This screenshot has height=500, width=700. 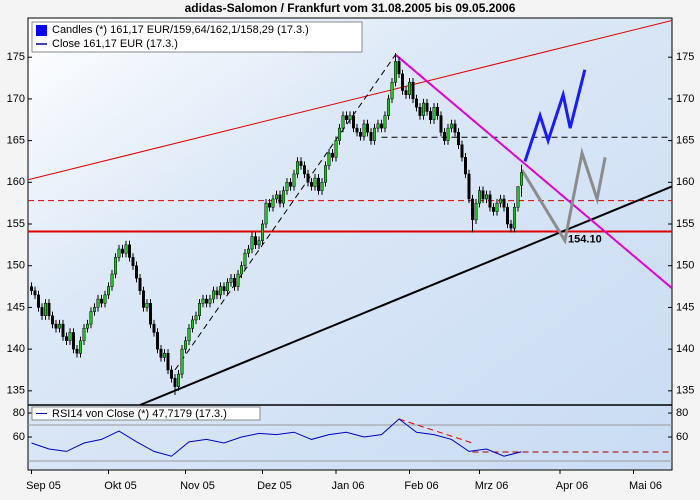 I want to click on y-tick-label: 165, so click(x=16, y=141).